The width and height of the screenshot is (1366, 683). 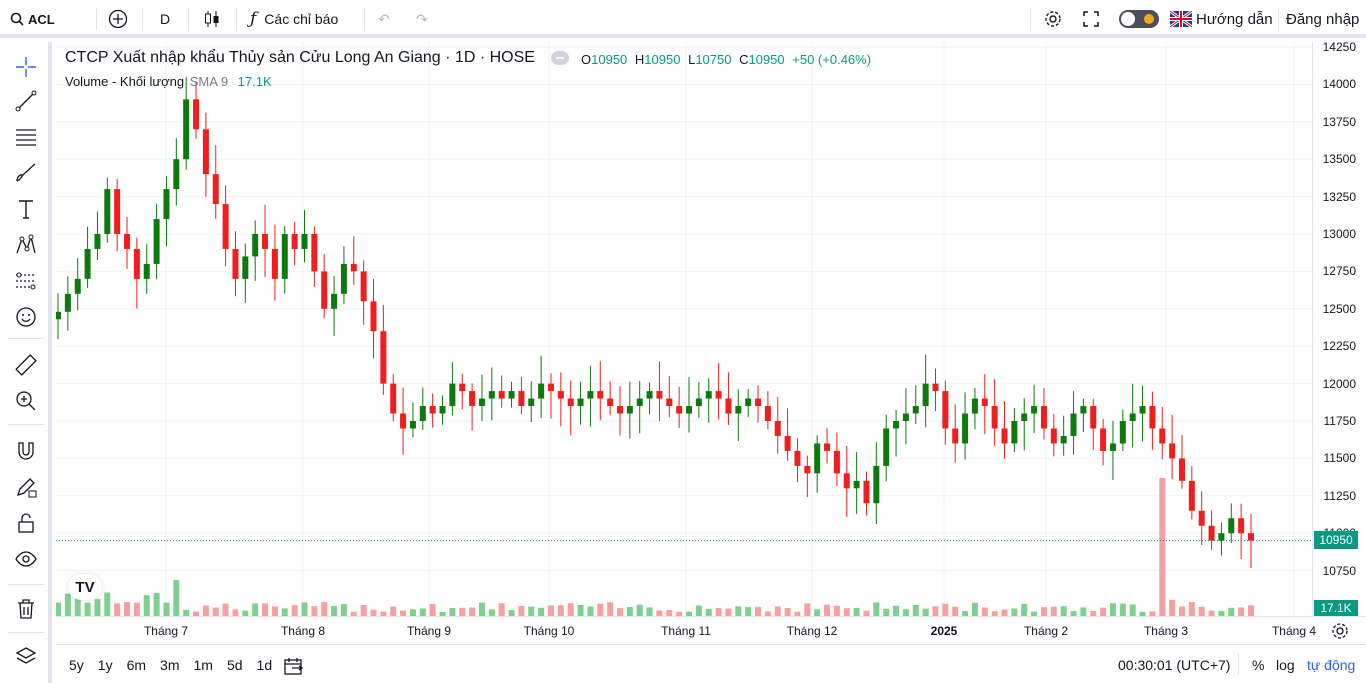 I want to click on fullscreen-icon, so click(x=1091, y=19).